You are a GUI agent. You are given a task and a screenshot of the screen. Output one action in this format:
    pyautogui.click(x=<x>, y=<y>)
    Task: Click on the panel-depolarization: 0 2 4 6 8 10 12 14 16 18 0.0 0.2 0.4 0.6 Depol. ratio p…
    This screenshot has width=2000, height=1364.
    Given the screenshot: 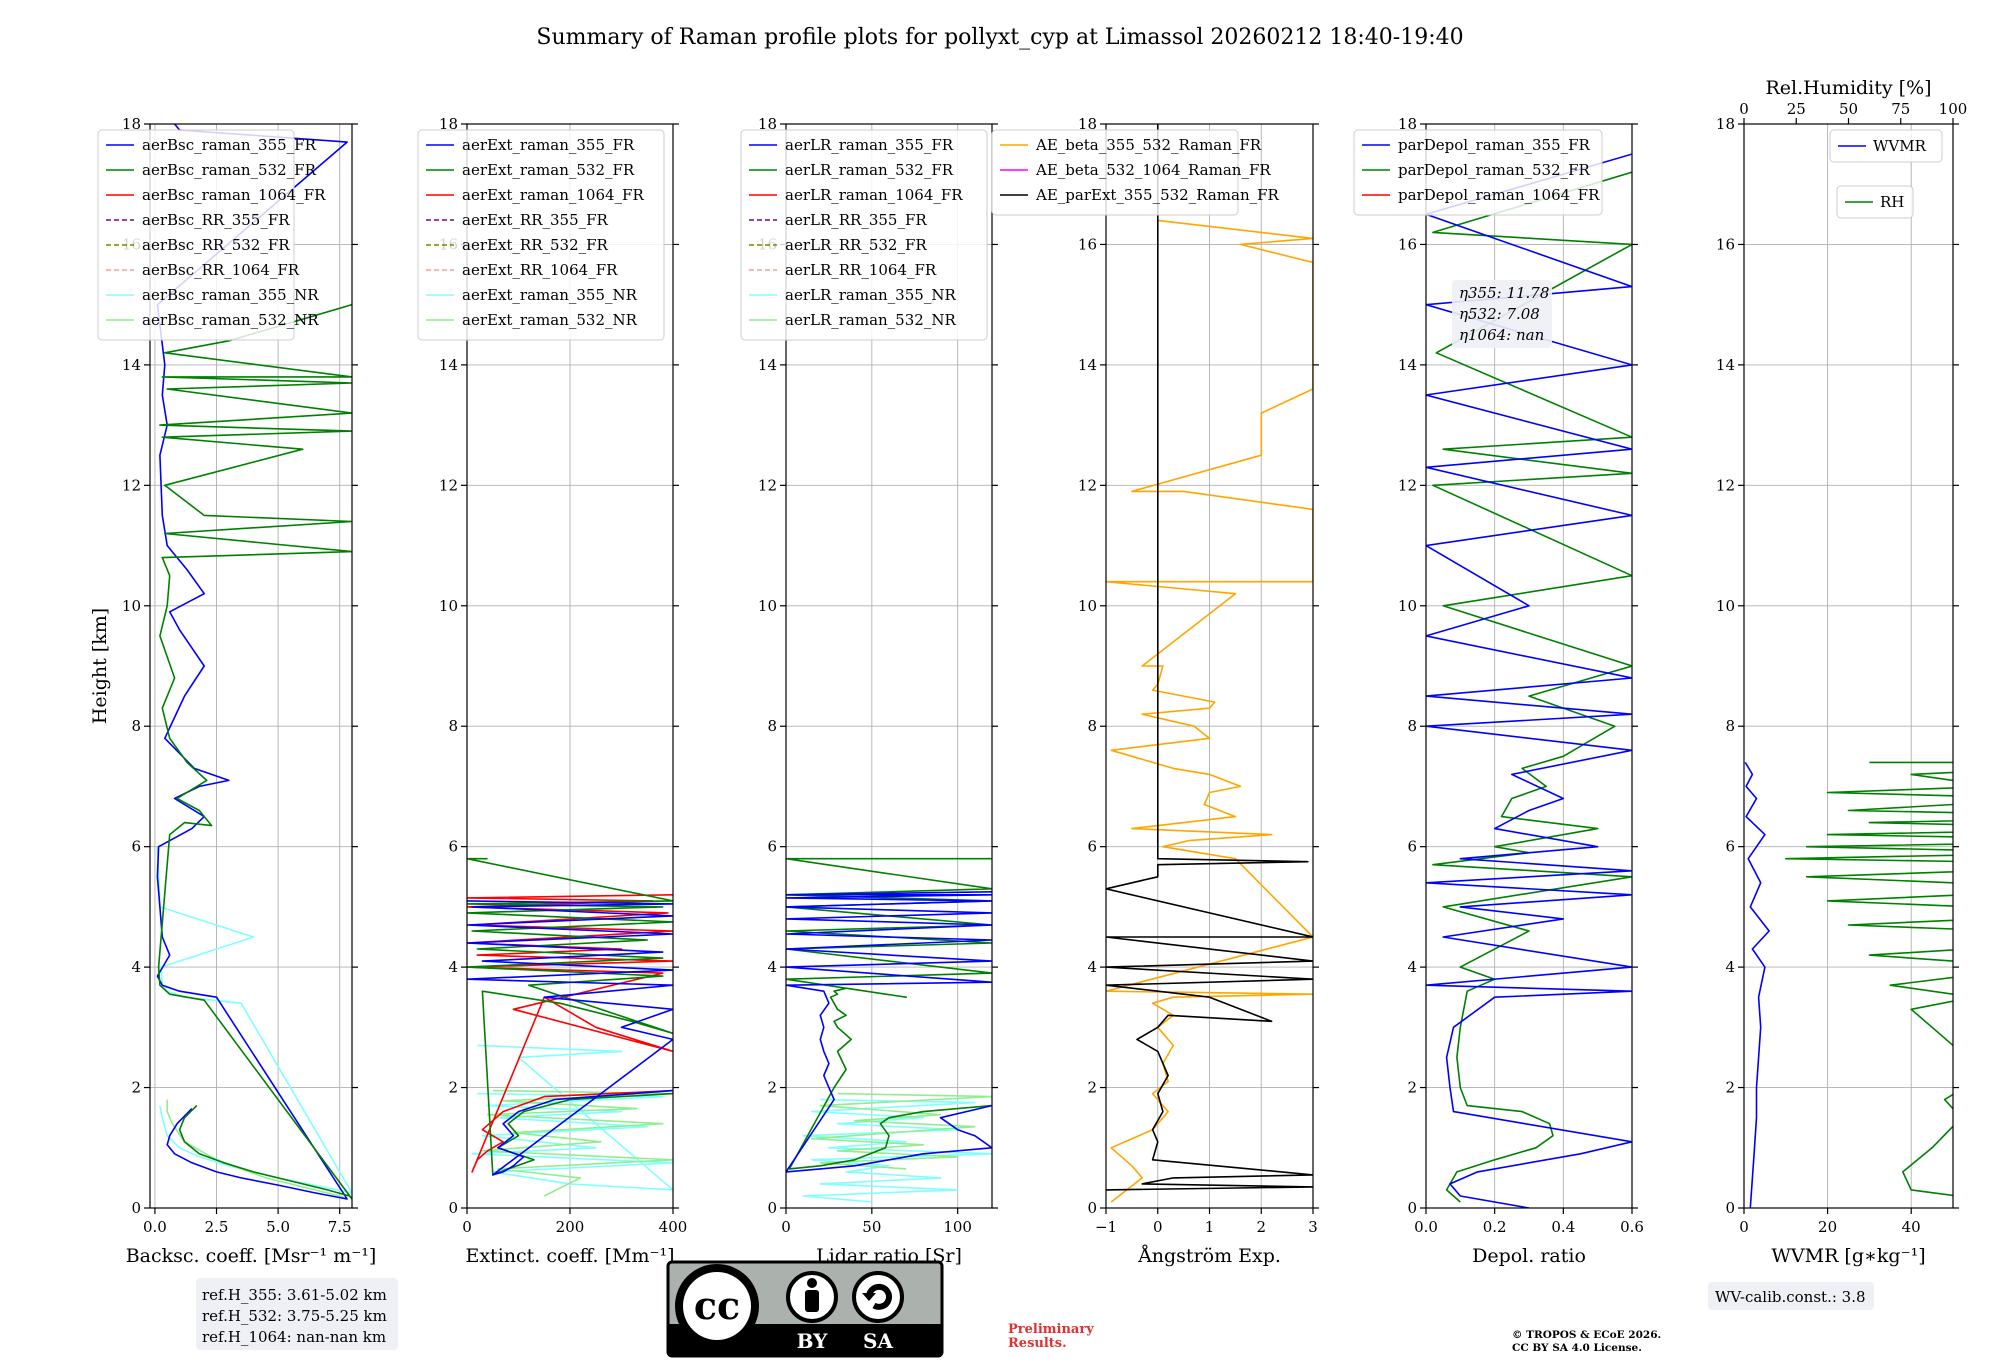 What is the action you would take?
    pyautogui.click(x=1498, y=691)
    